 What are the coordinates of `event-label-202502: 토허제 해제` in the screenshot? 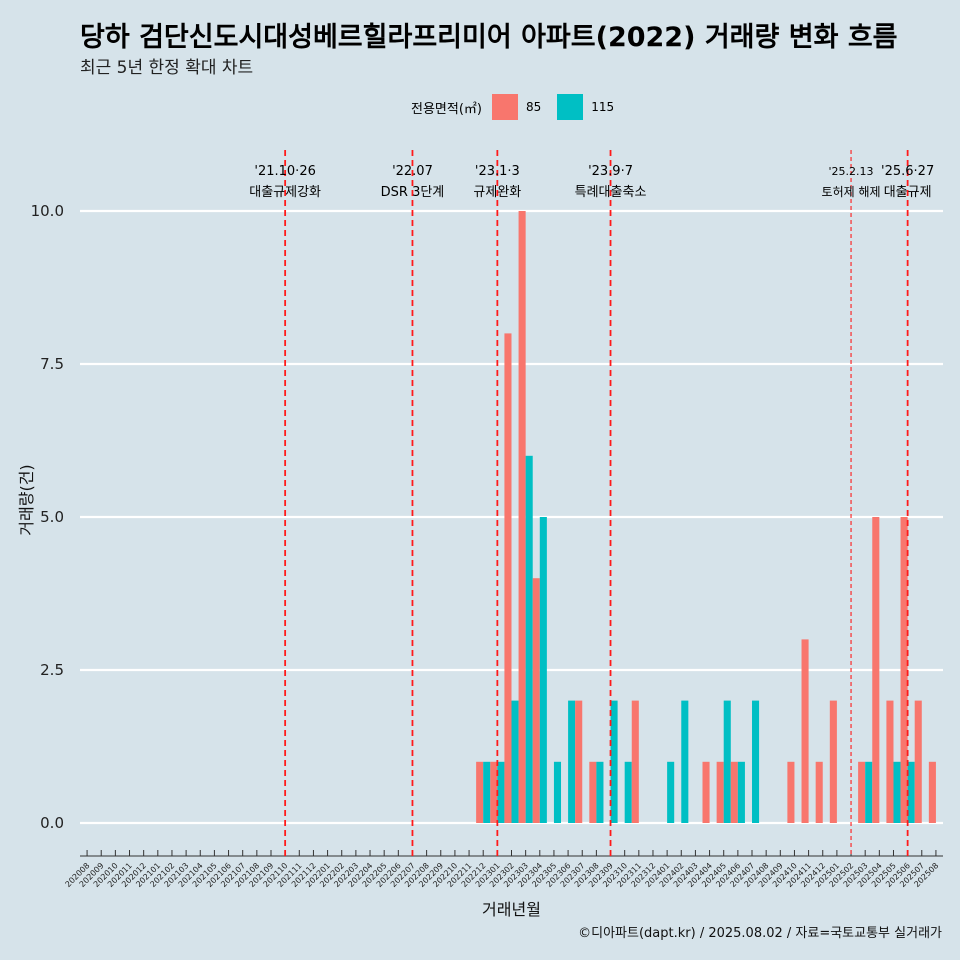 It's located at (851, 192).